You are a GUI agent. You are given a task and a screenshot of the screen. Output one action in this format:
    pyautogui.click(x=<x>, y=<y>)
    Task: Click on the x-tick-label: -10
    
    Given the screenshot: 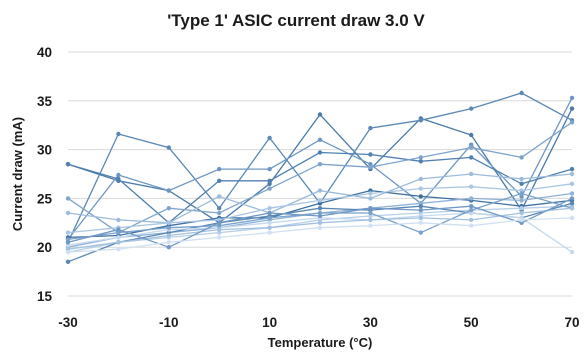 What is the action you would take?
    pyautogui.click(x=169, y=322)
    